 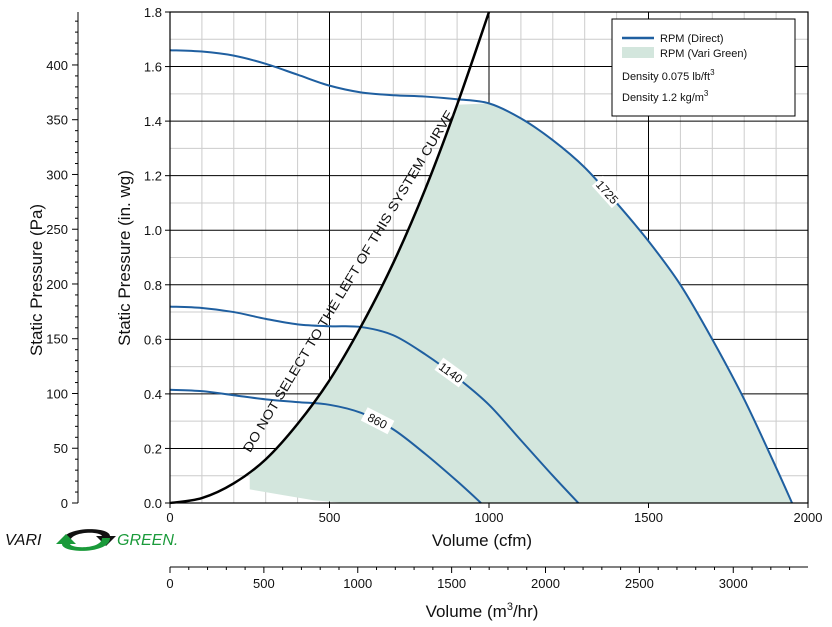 I want to click on x-tick-label: 500, so click(x=330, y=517).